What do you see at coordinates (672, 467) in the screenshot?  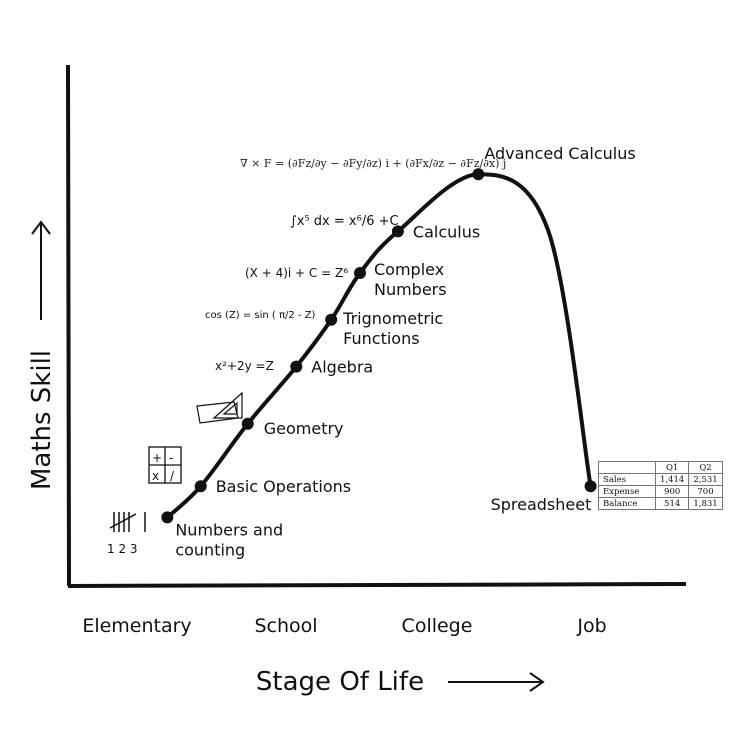 I see `table-header: Q1` at bounding box center [672, 467].